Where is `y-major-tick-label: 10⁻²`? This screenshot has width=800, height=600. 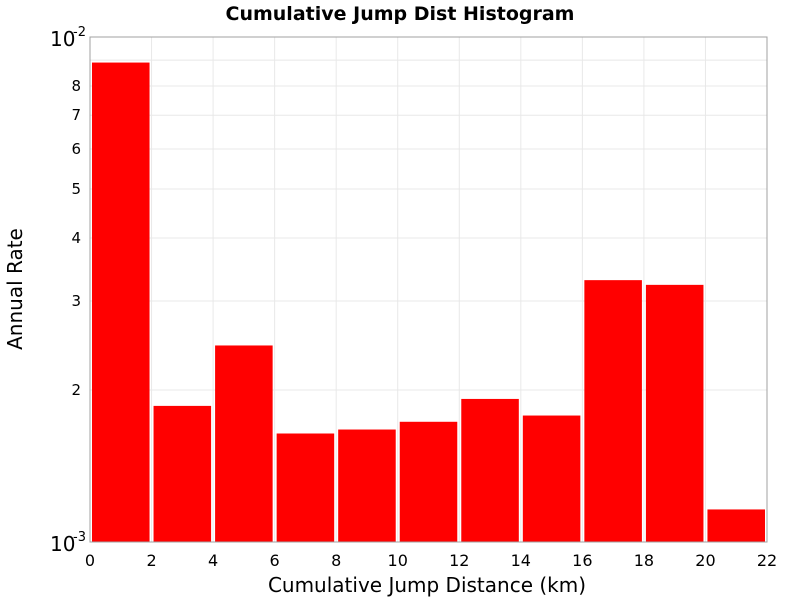 y-major-tick-label: 10⁻² is located at coordinates (68, 38).